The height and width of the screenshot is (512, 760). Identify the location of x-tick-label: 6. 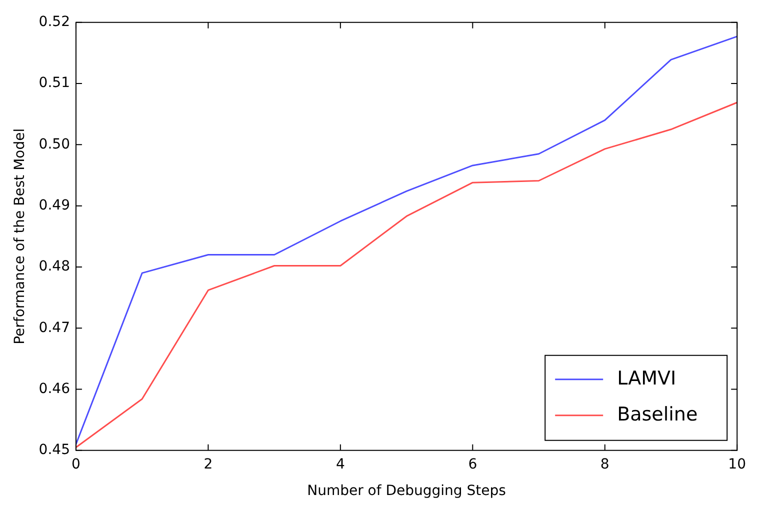
(473, 464).